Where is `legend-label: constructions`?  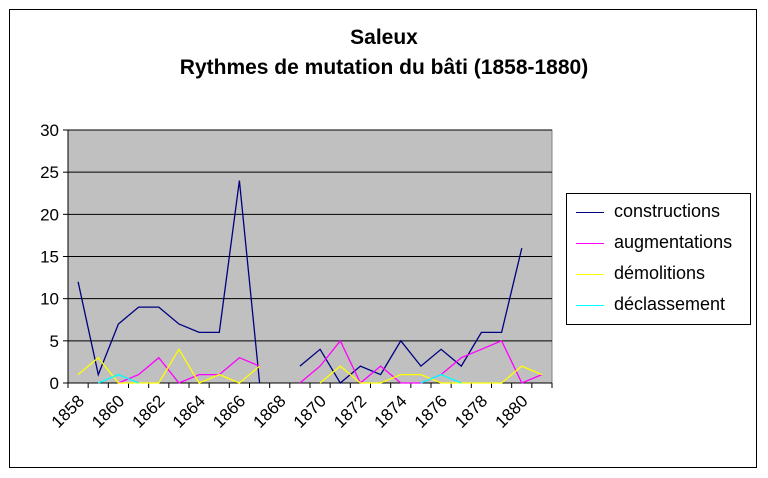
legend-label: constructions is located at coordinates (667, 211).